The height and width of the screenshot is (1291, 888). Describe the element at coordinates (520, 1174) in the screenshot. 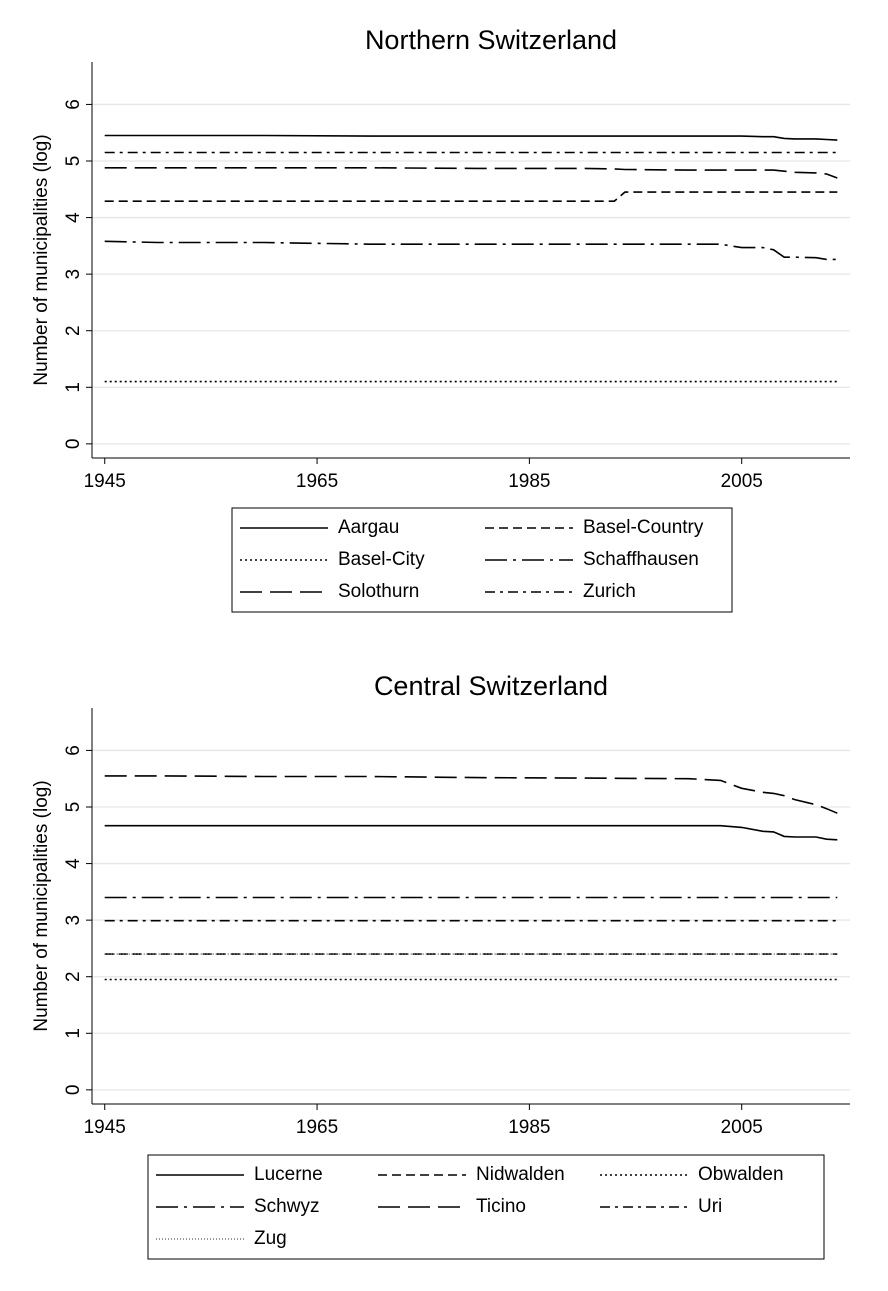

I see `legend-label: Nidwalden` at that location.